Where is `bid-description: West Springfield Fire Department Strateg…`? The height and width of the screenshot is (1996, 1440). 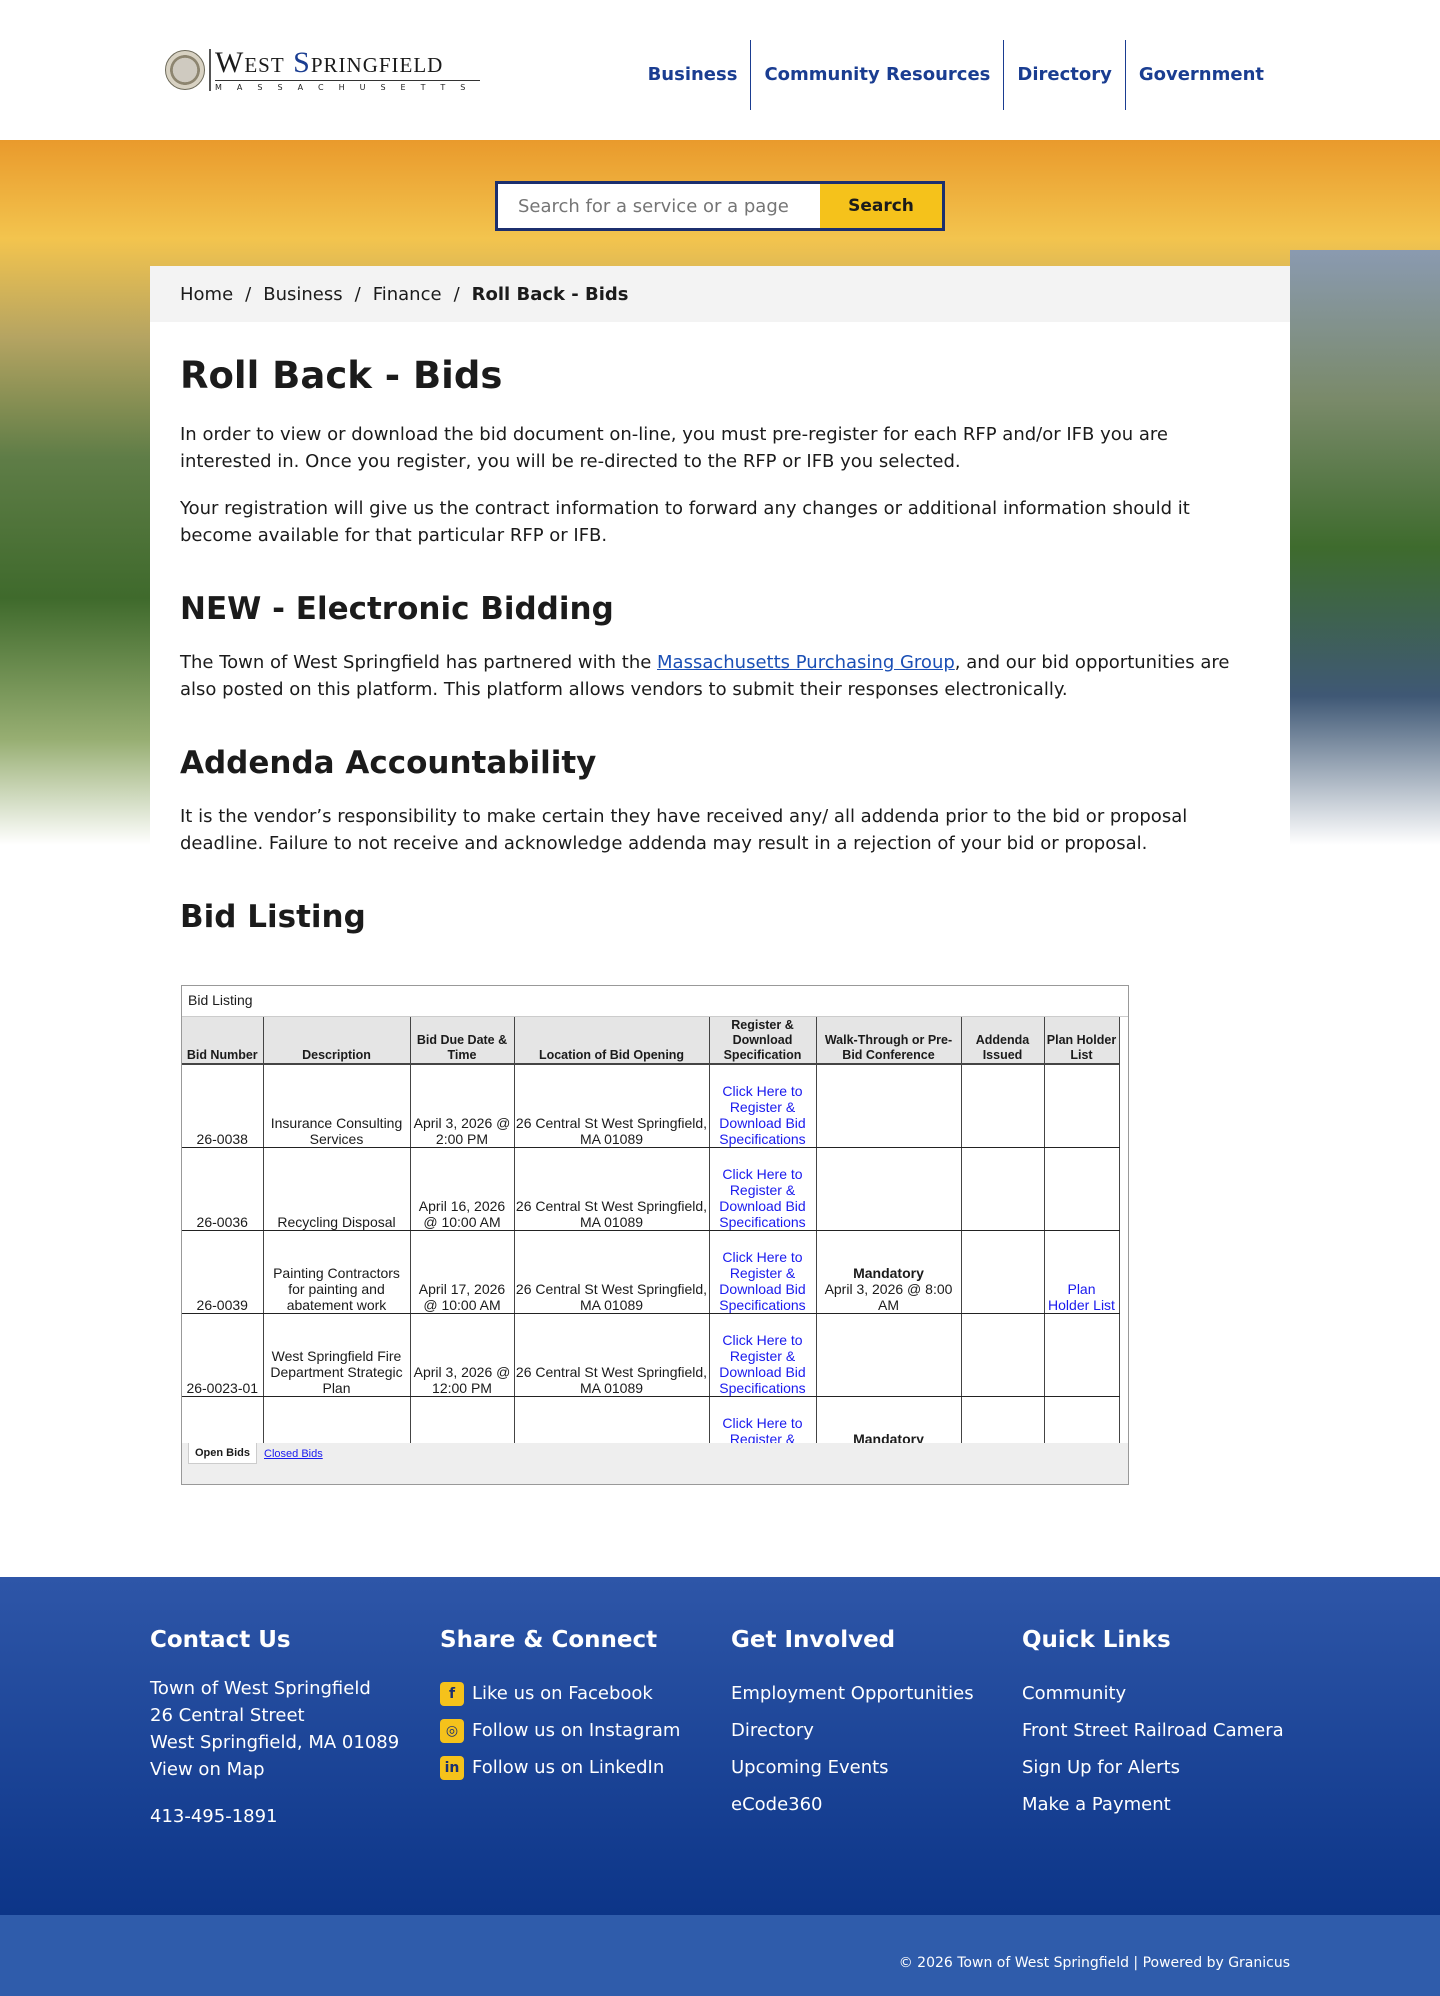
bid-description: West Springfield Fire Department Strateg… is located at coordinates (337, 1355).